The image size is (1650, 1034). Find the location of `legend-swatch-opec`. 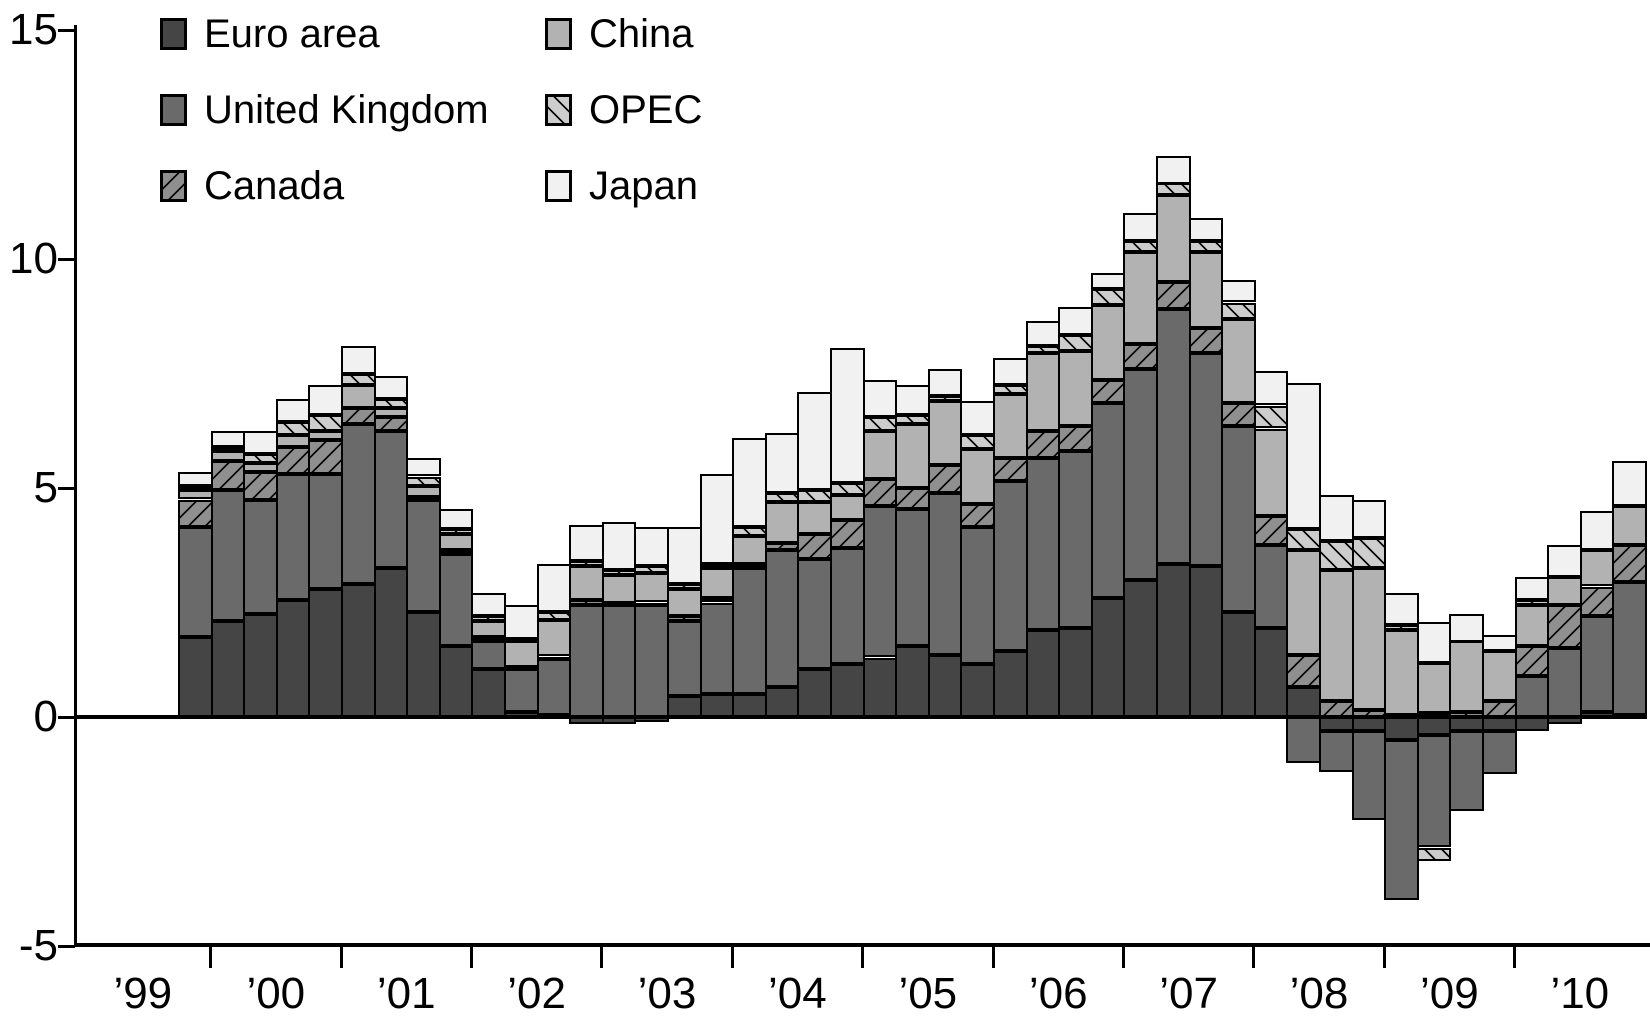

legend-swatch-opec is located at coordinates (558, 110).